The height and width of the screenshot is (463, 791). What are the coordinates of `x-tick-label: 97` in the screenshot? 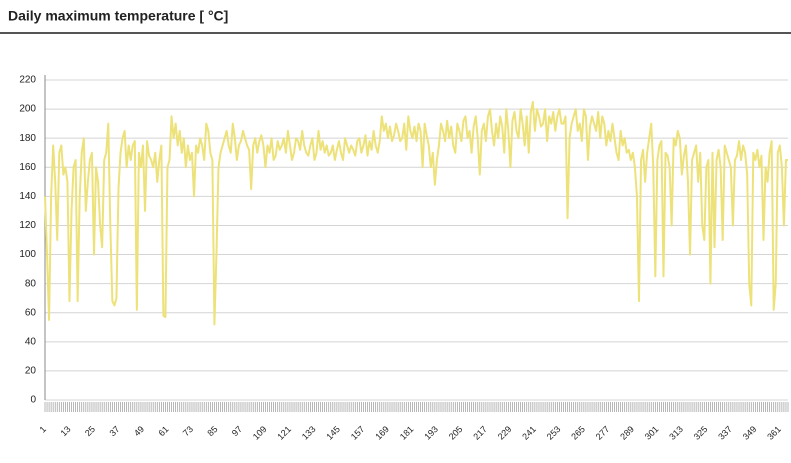 It's located at (237, 431).